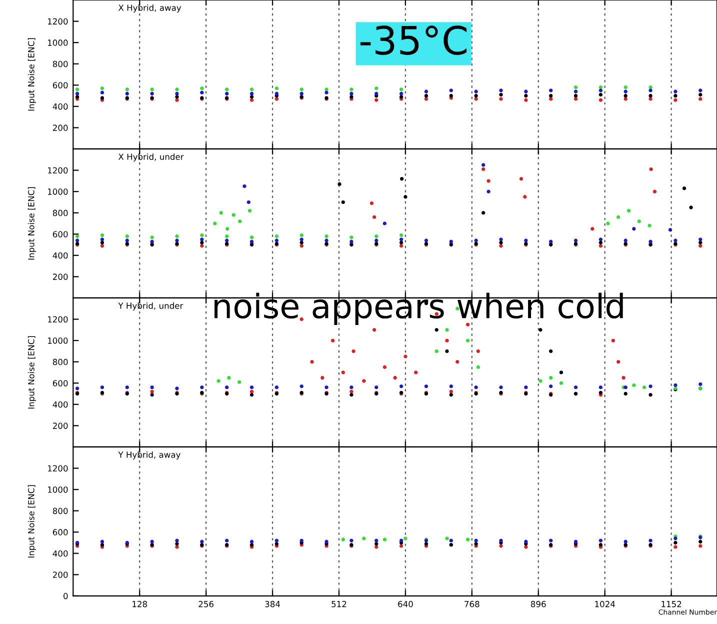 The height and width of the screenshot is (624, 717). I want to click on y-tick-label: 0, so click(66, 596).